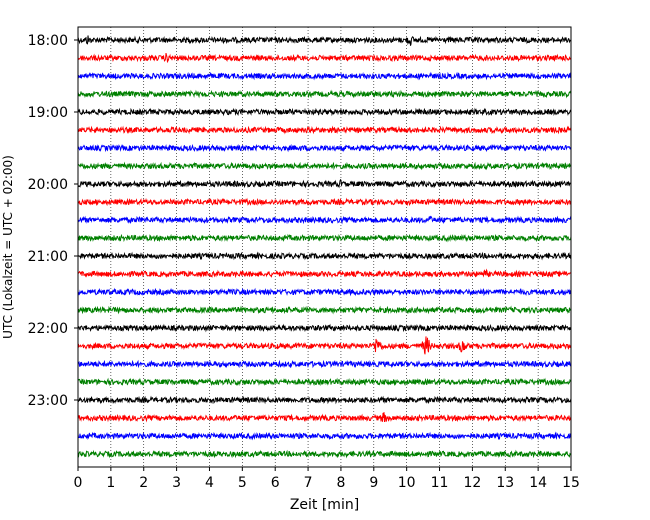 This screenshot has width=650, height=520. I want to click on trace-1945, so click(324, 166).